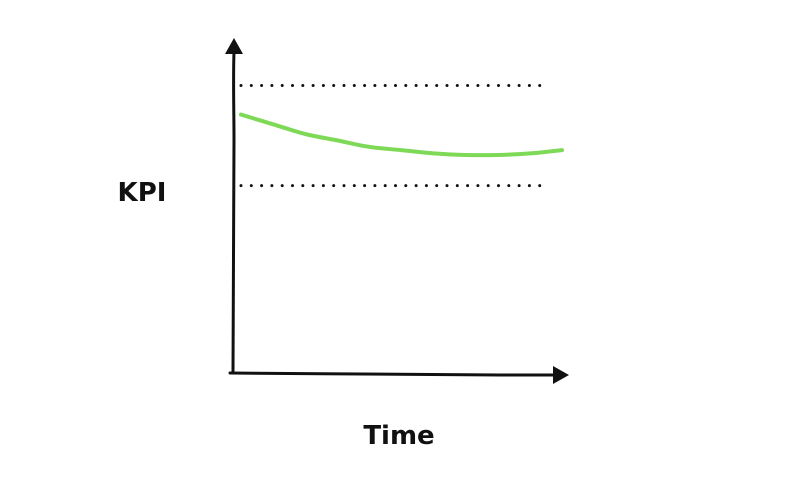 Image resolution: width=800 pixels, height=498 pixels. What do you see at coordinates (398, 436) in the screenshot?
I see `x-axis-label: Time` at bounding box center [398, 436].